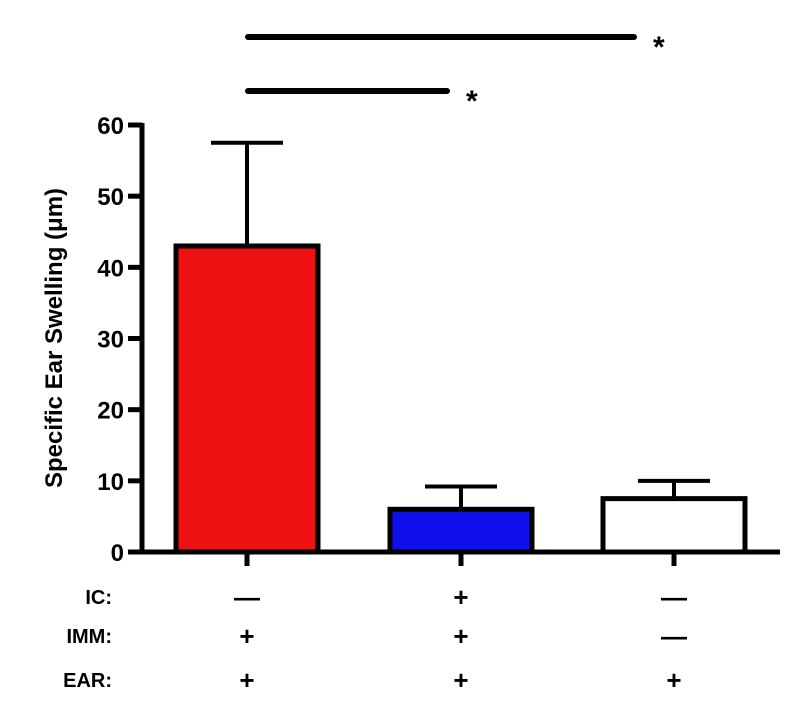  I want to click on condition-row-label: IC:, so click(98, 598).